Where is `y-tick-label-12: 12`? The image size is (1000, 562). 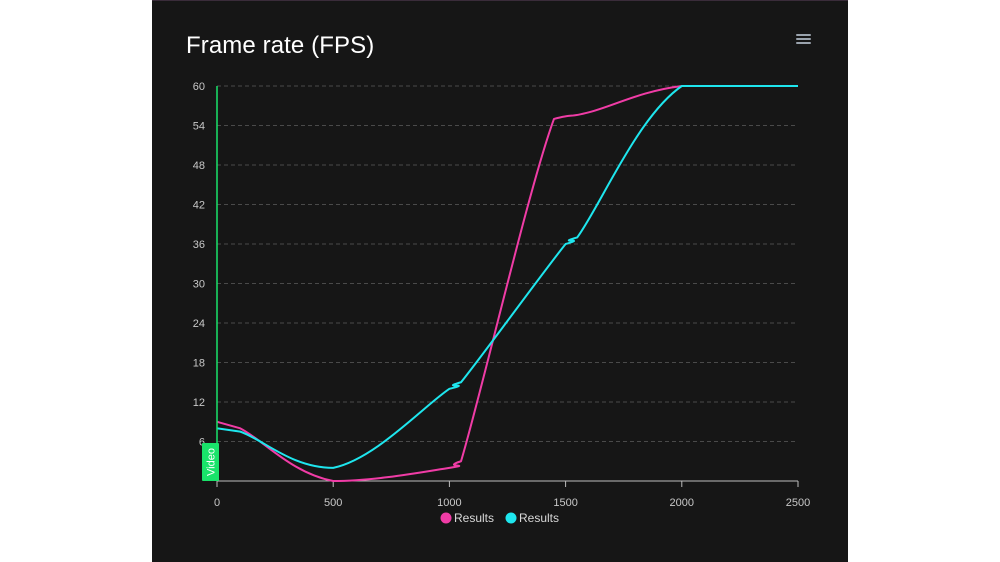 y-tick-label-12: 12 is located at coordinates (199, 403).